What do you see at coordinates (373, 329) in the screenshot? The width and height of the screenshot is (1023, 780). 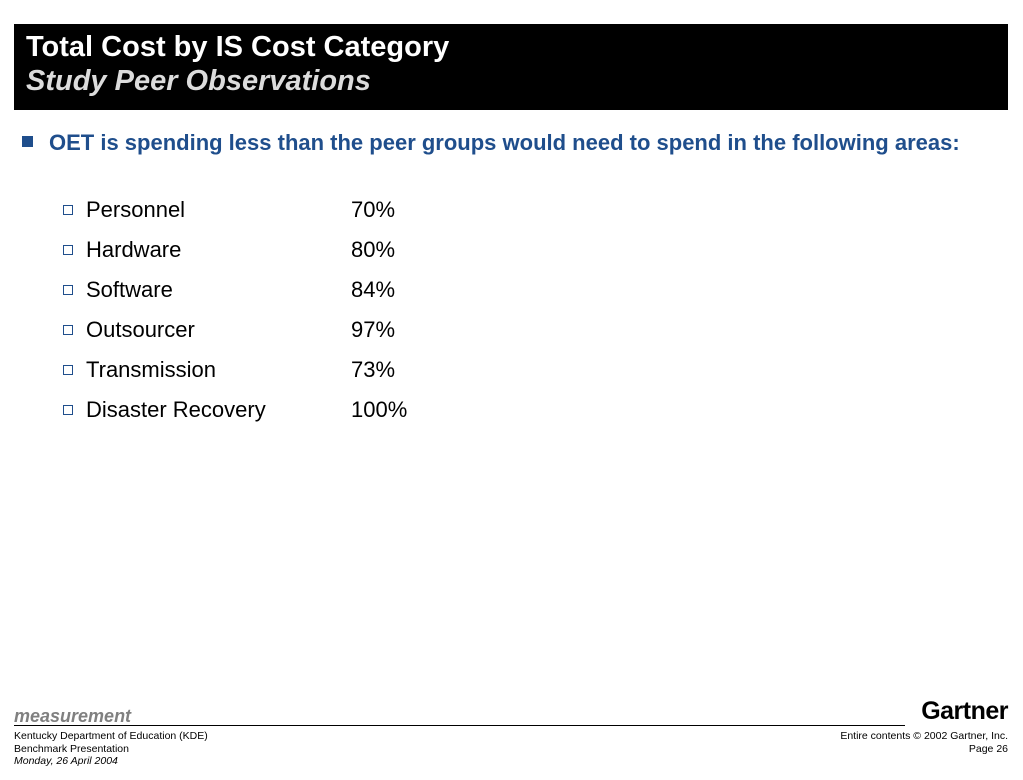 I see `category-percentage: 97%` at bounding box center [373, 329].